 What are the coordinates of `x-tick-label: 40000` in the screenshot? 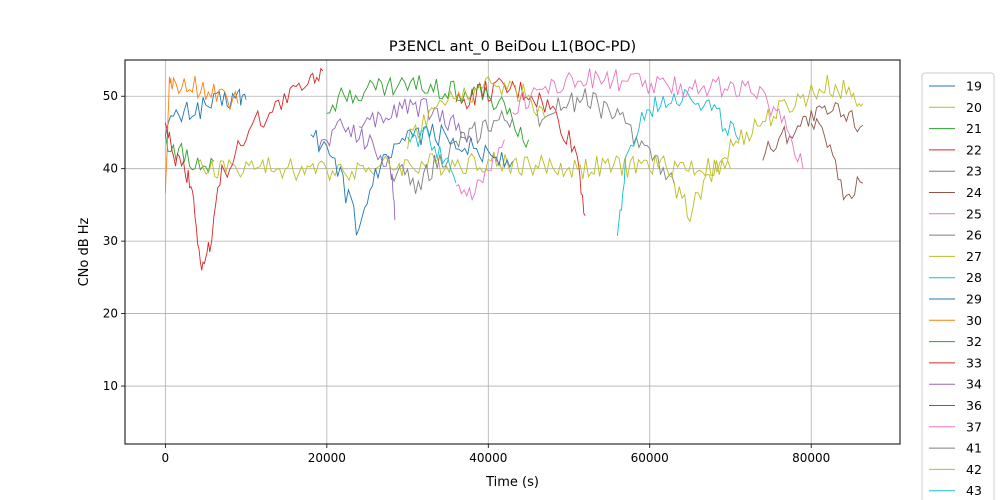 It's located at (488, 458).